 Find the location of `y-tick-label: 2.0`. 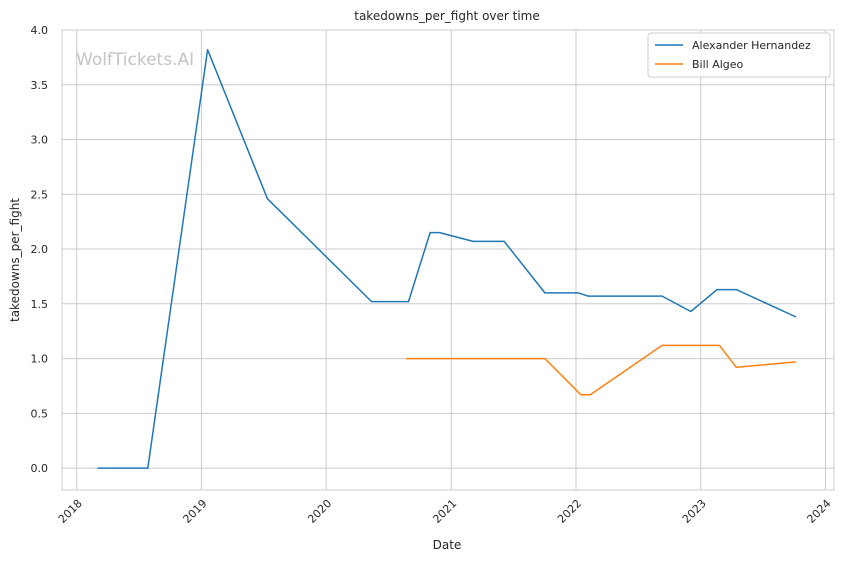

y-tick-label: 2.0 is located at coordinates (40, 249).